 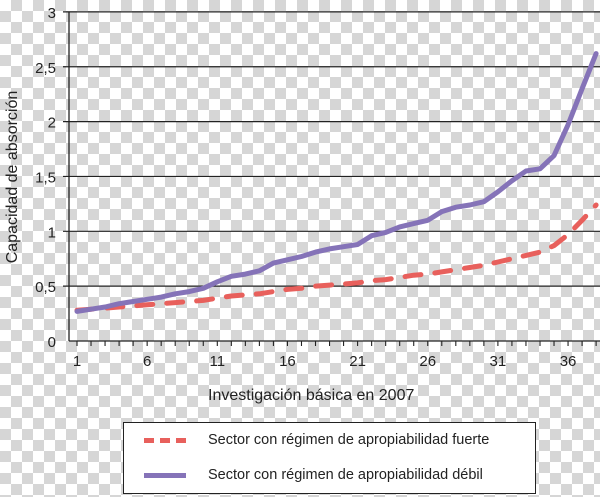 What do you see at coordinates (427, 361) in the screenshot?
I see `x-tick-label: 26` at bounding box center [427, 361].